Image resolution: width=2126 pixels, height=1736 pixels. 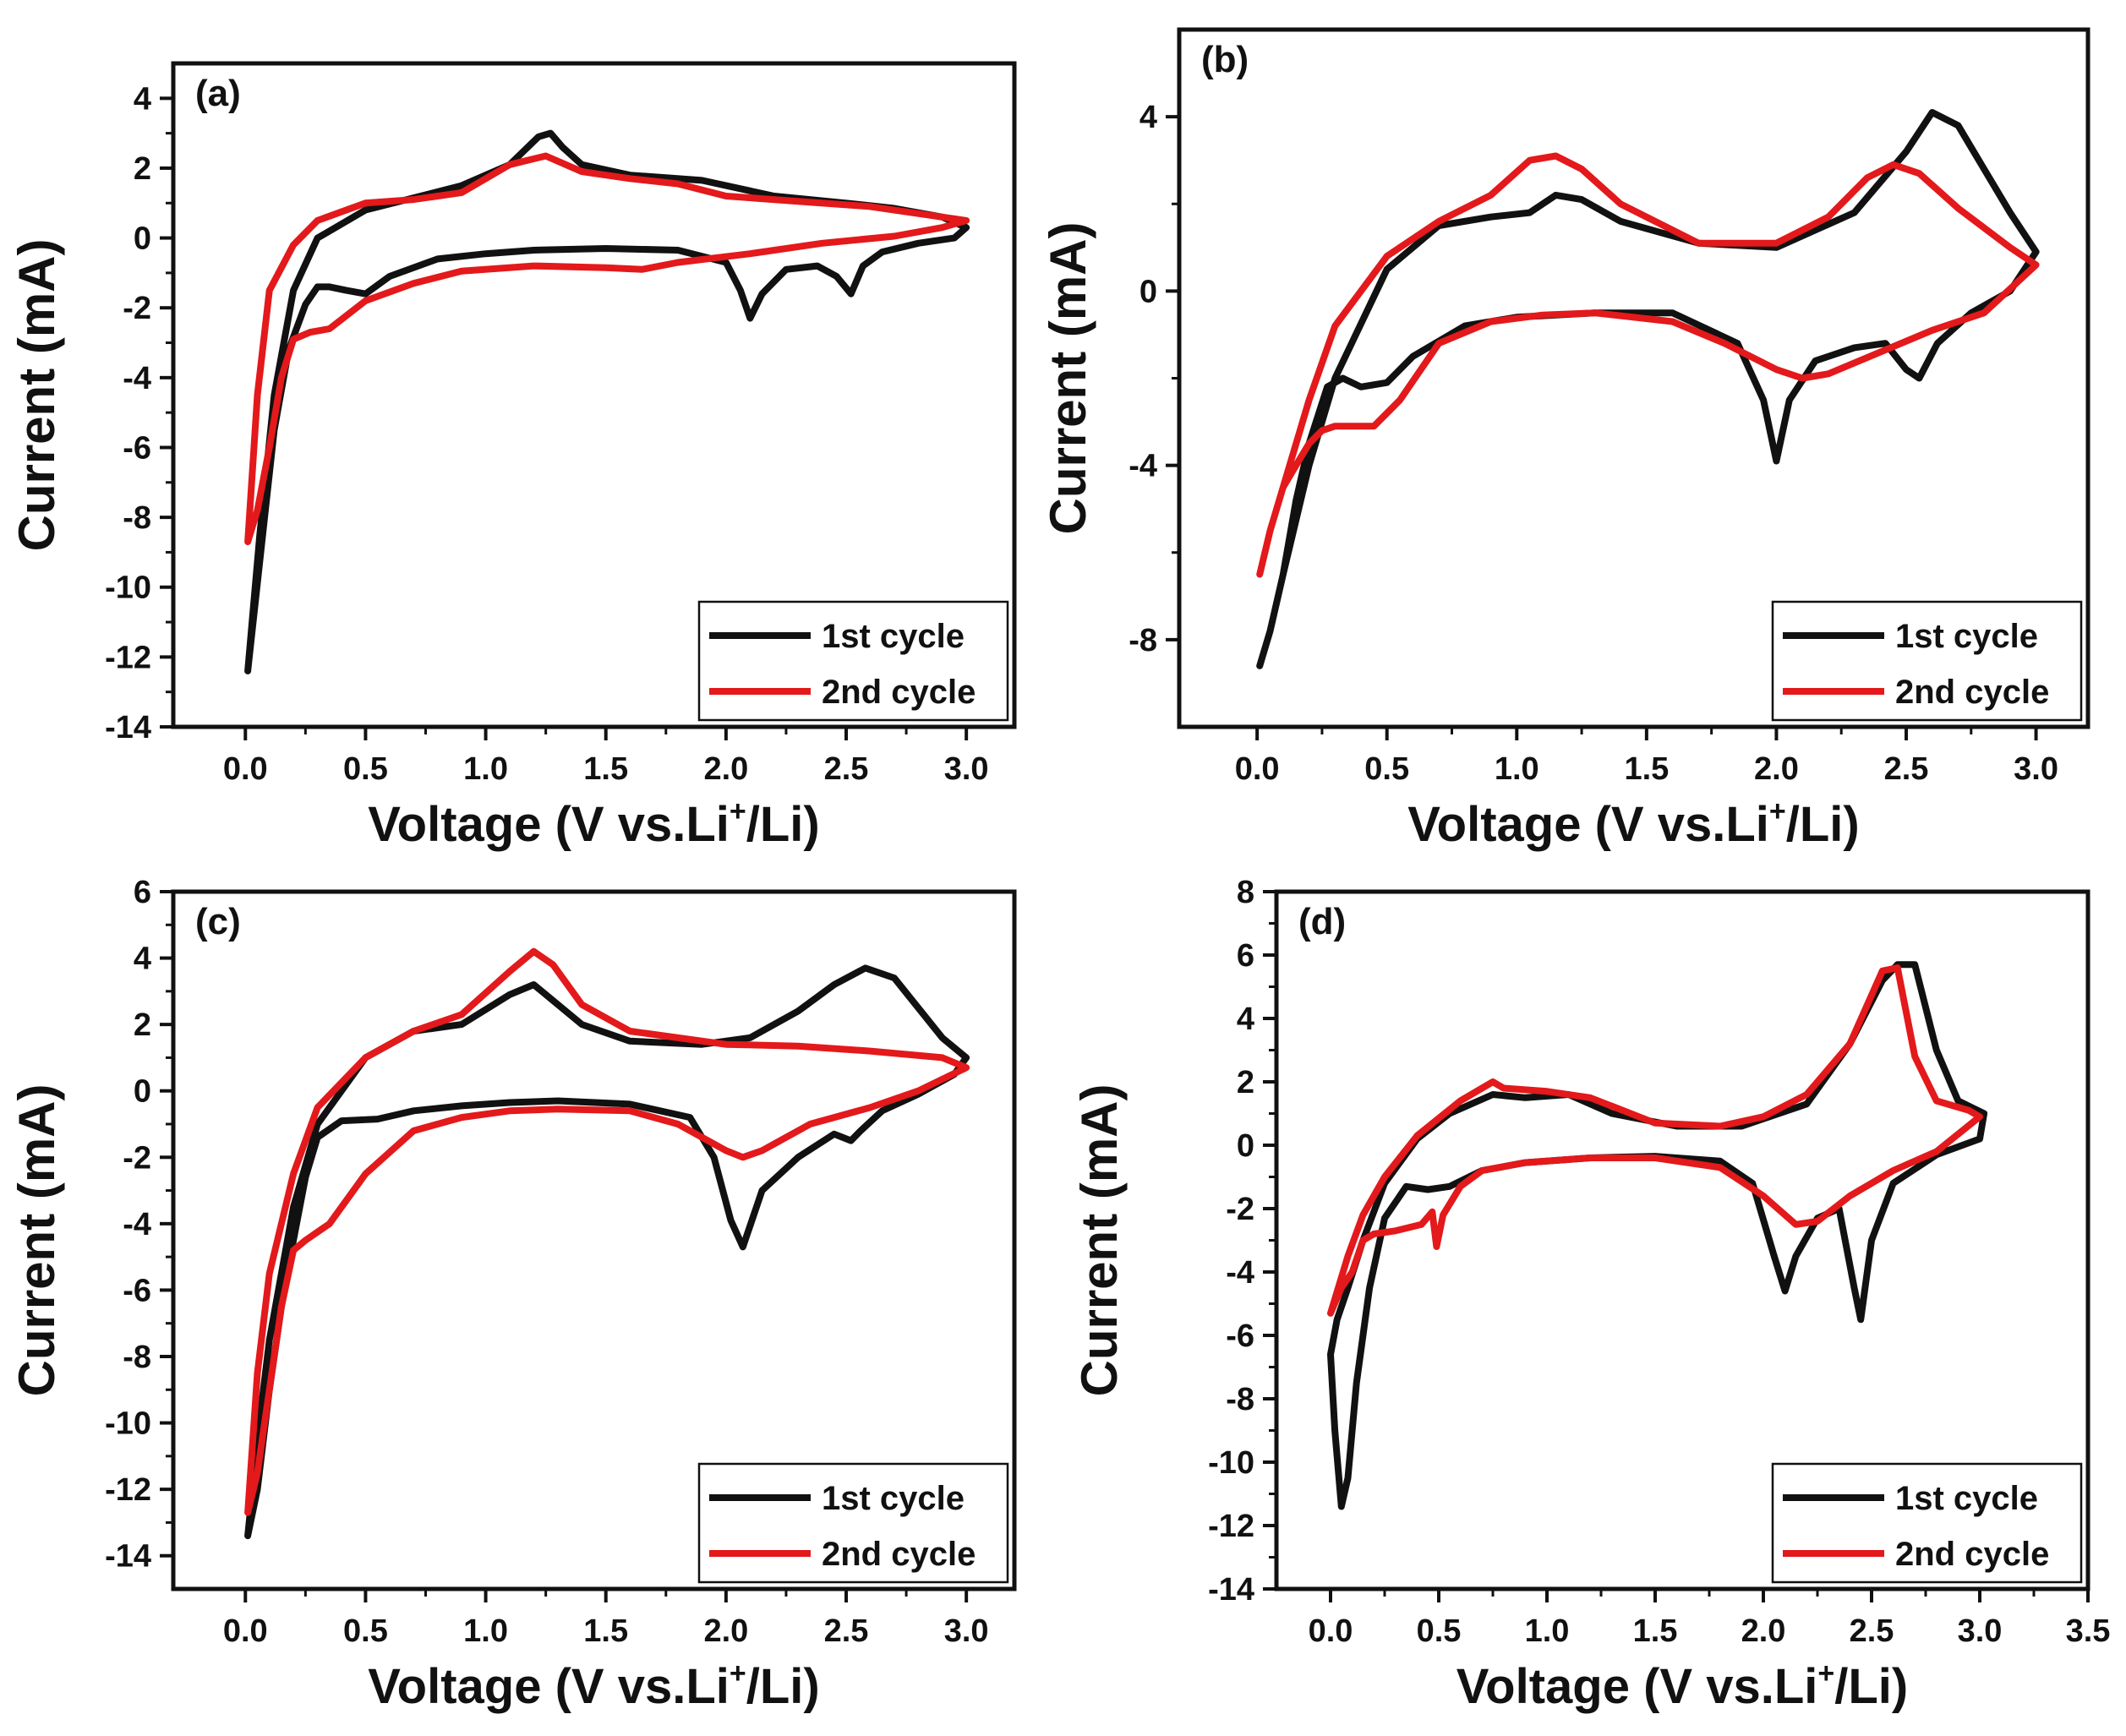 I want to click on panel-label: (b), so click(x=1225, y=59).